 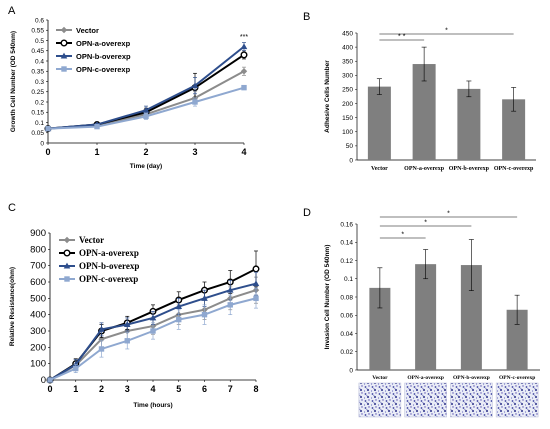 I want to click on y-tick-label: 0.3, so click(x=39, y=82).